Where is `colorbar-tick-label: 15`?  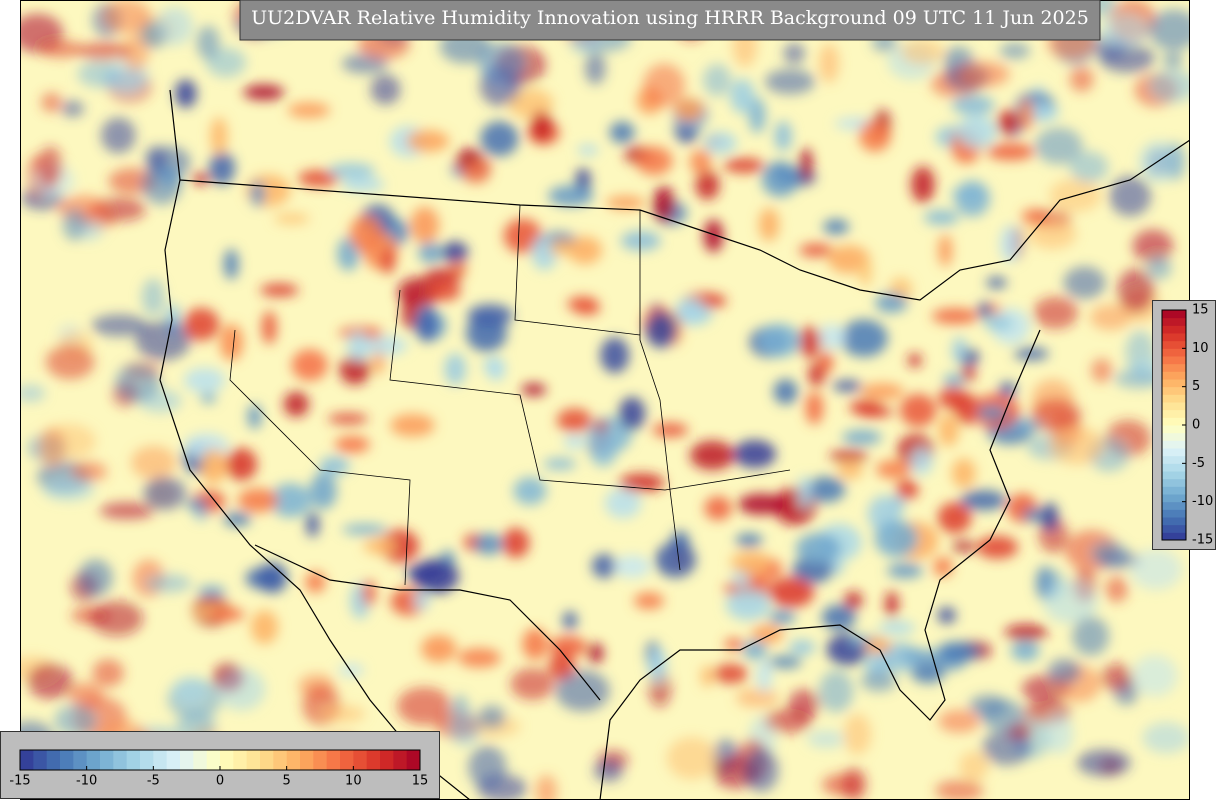 colorbar-tick-label: 15 is located at coordinates (420, 781).